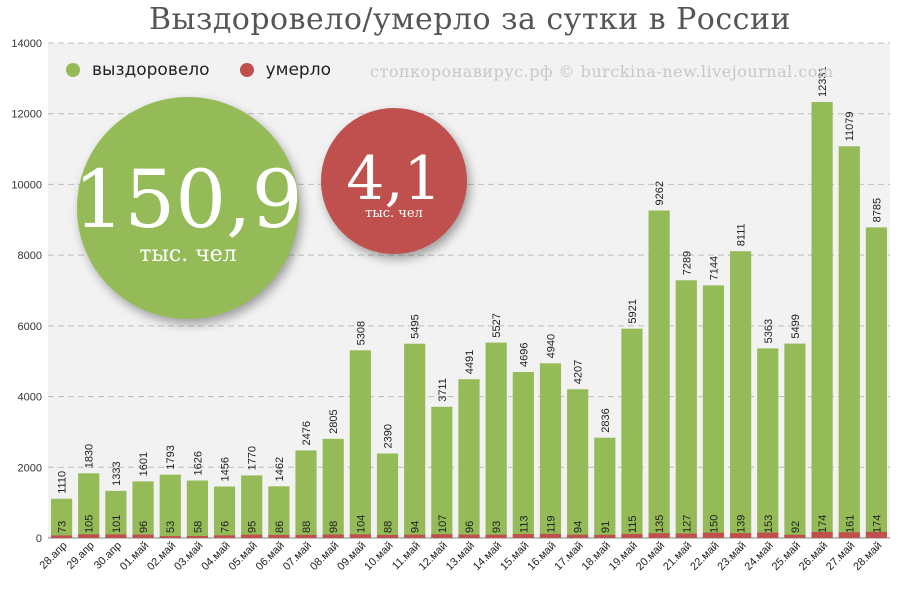 Image resolution: width=900 pixels, height=590 pixels. What do you see at coordinates (188, 208) in the screenshot?
I see `recovered-total-bubble: 150,9 тыс. чел` at bounding box center [188, 208].